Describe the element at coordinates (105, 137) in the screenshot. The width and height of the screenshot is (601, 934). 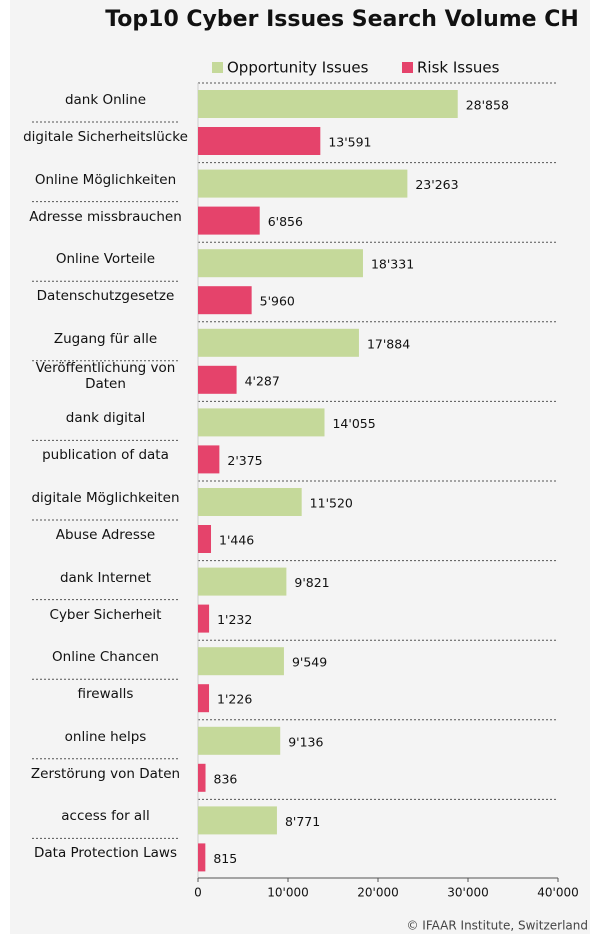
I see `category-label: digitale Sicherheitslücke` at that location.